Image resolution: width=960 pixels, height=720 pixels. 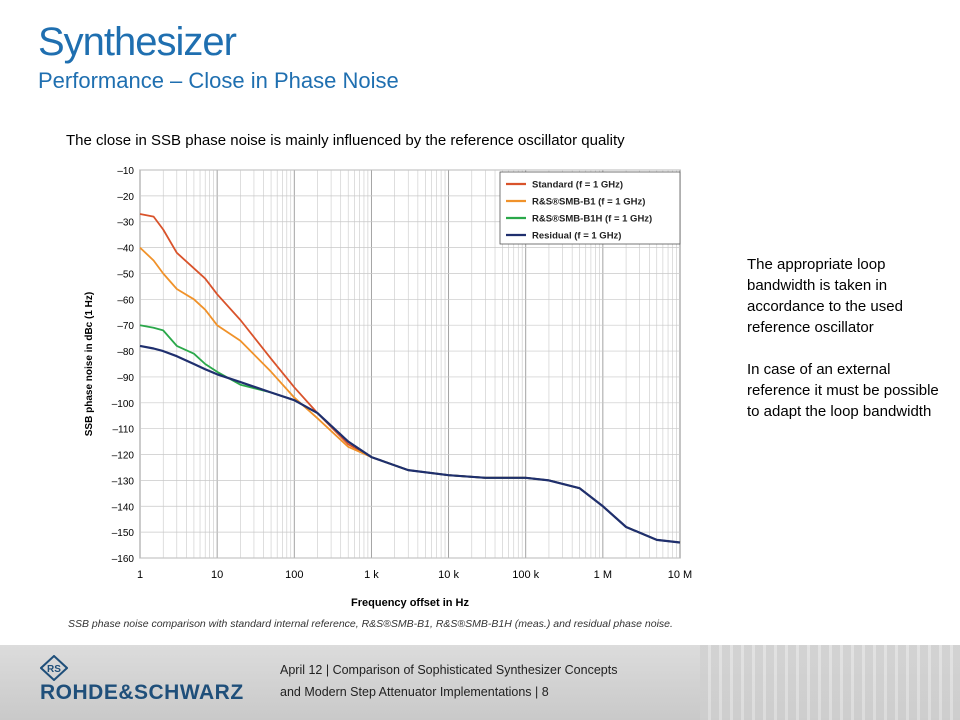 What do you see at coordinates (525, 575) in the screenshot?
I see `x-tick-label: 100 k` at bounding box center [525, 575].